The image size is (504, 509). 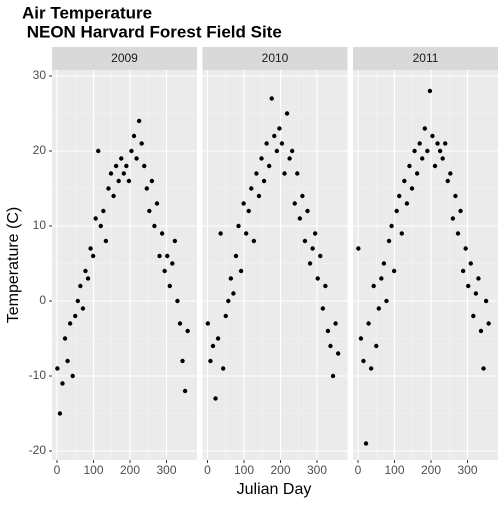 I want to click on x-tick-label: 100, so click(x=244, y=470).